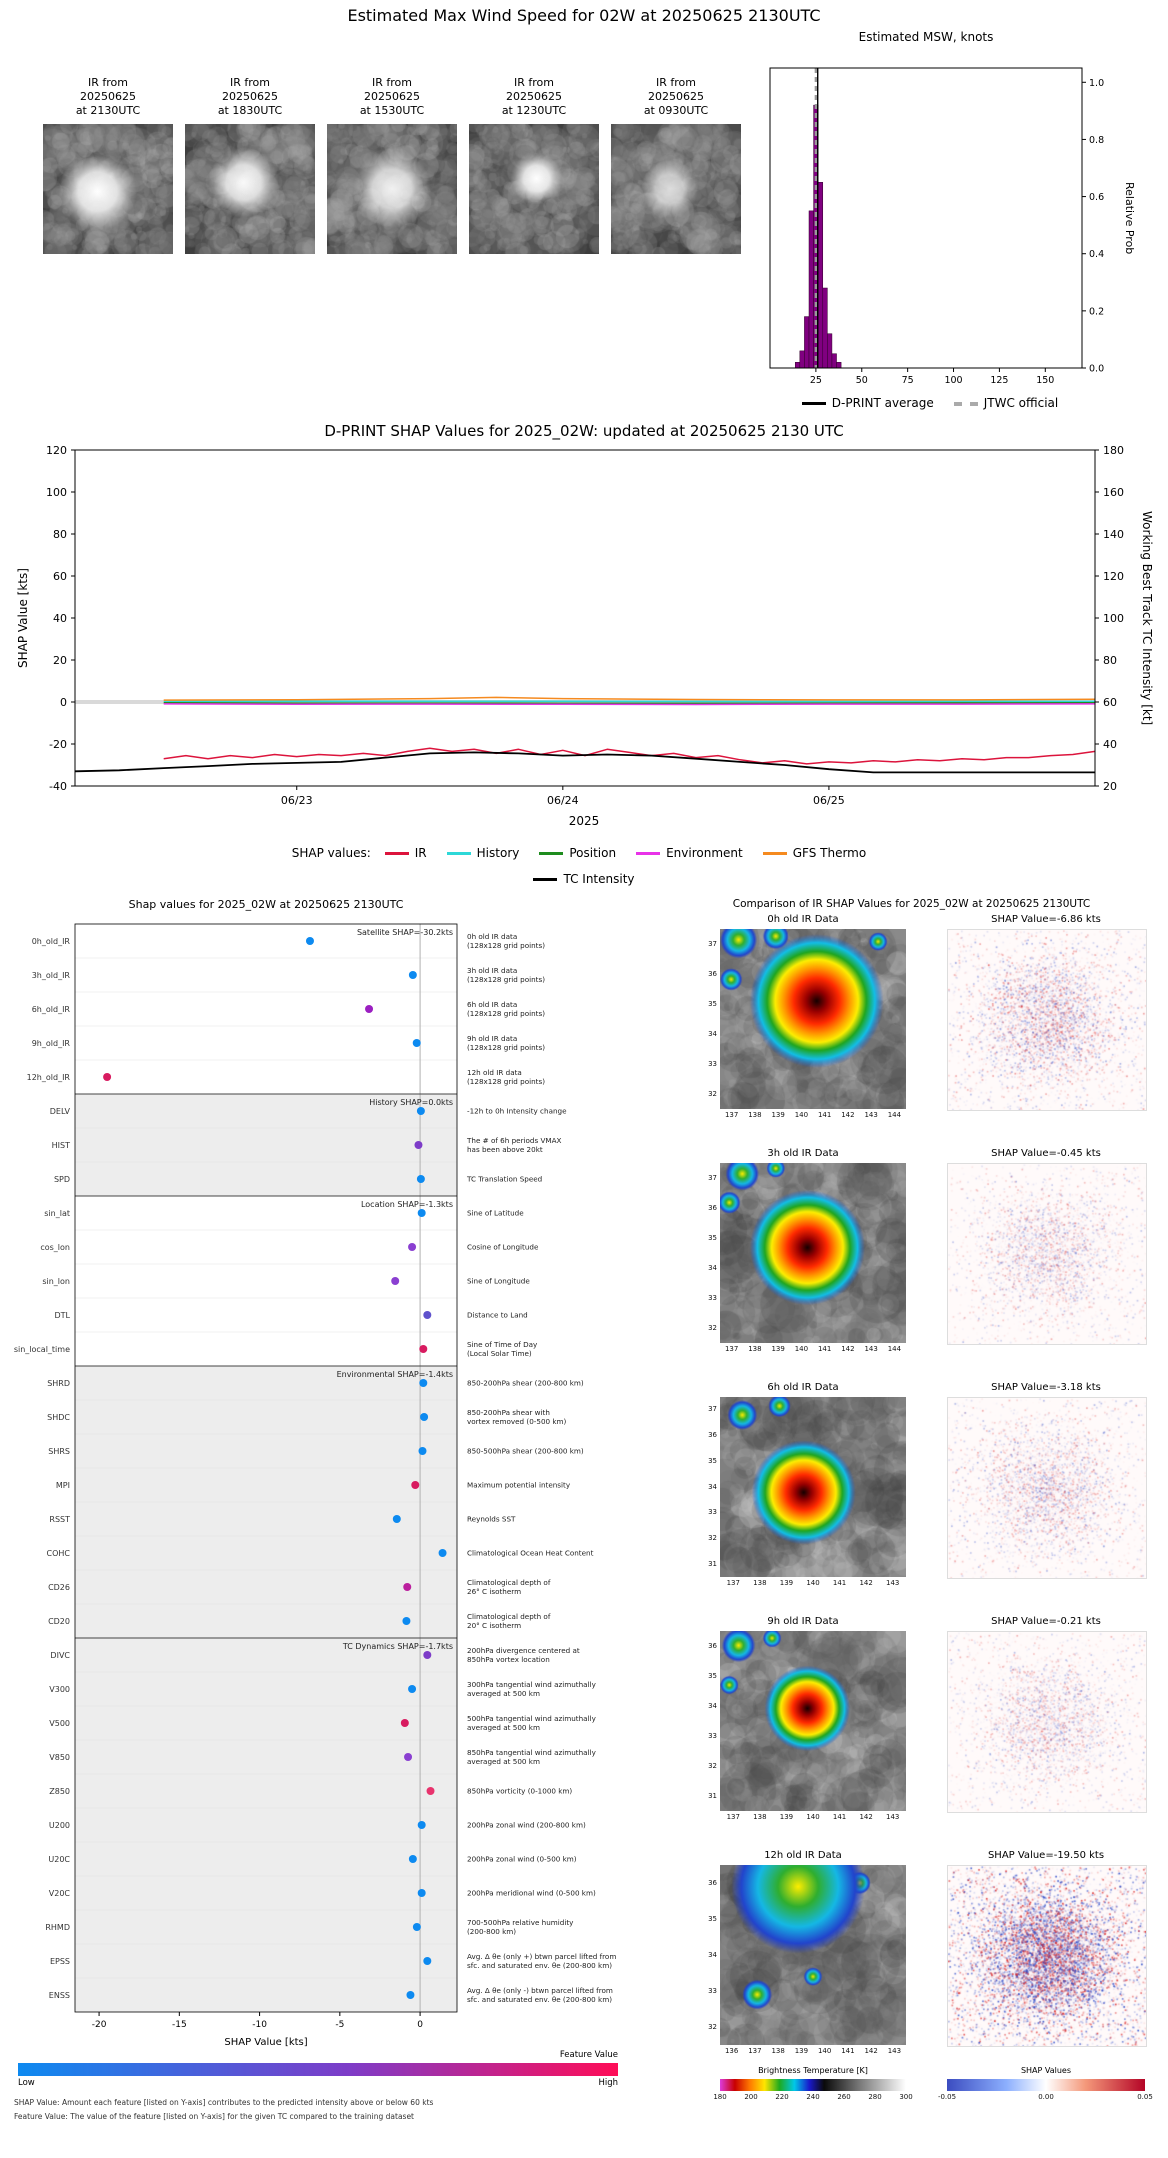  I want to click on svg-text: Location SHAP=-1.3kts, so click(407, 1204).